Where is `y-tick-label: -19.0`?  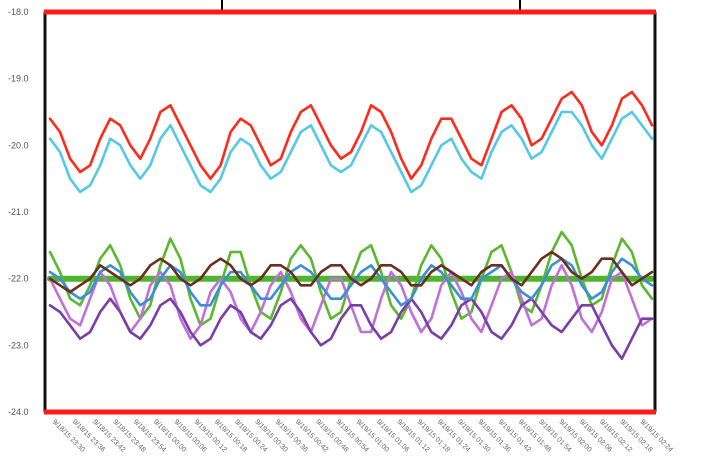 y-tick-label: -19.0 is located at coordinates (18, 79).